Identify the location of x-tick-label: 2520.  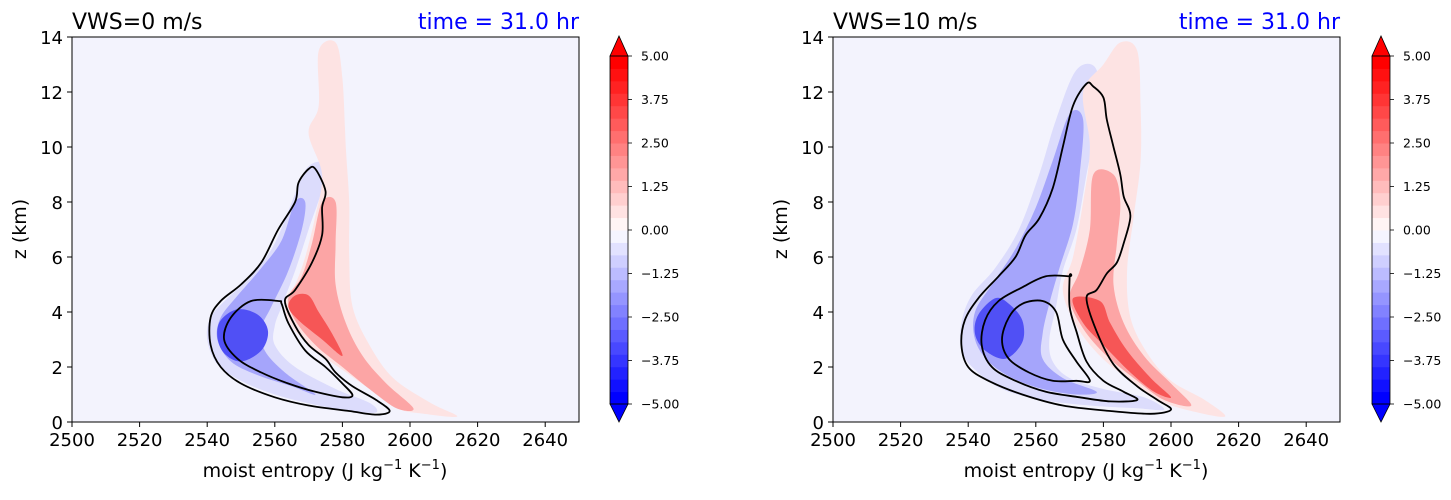
(901, 440).